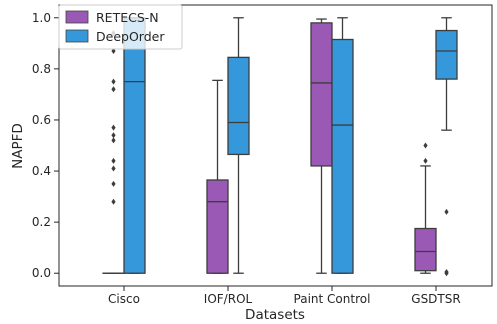  I want to click on x-tick-label: Cisco, so click(124, 299).